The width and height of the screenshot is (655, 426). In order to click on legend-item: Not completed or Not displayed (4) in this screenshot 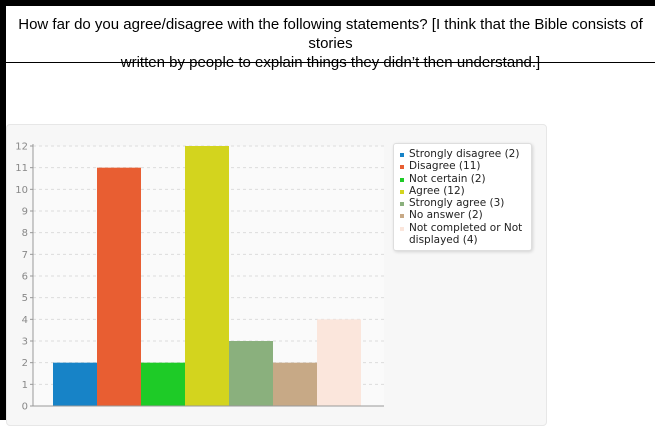, I will do `click(463, 234)`.